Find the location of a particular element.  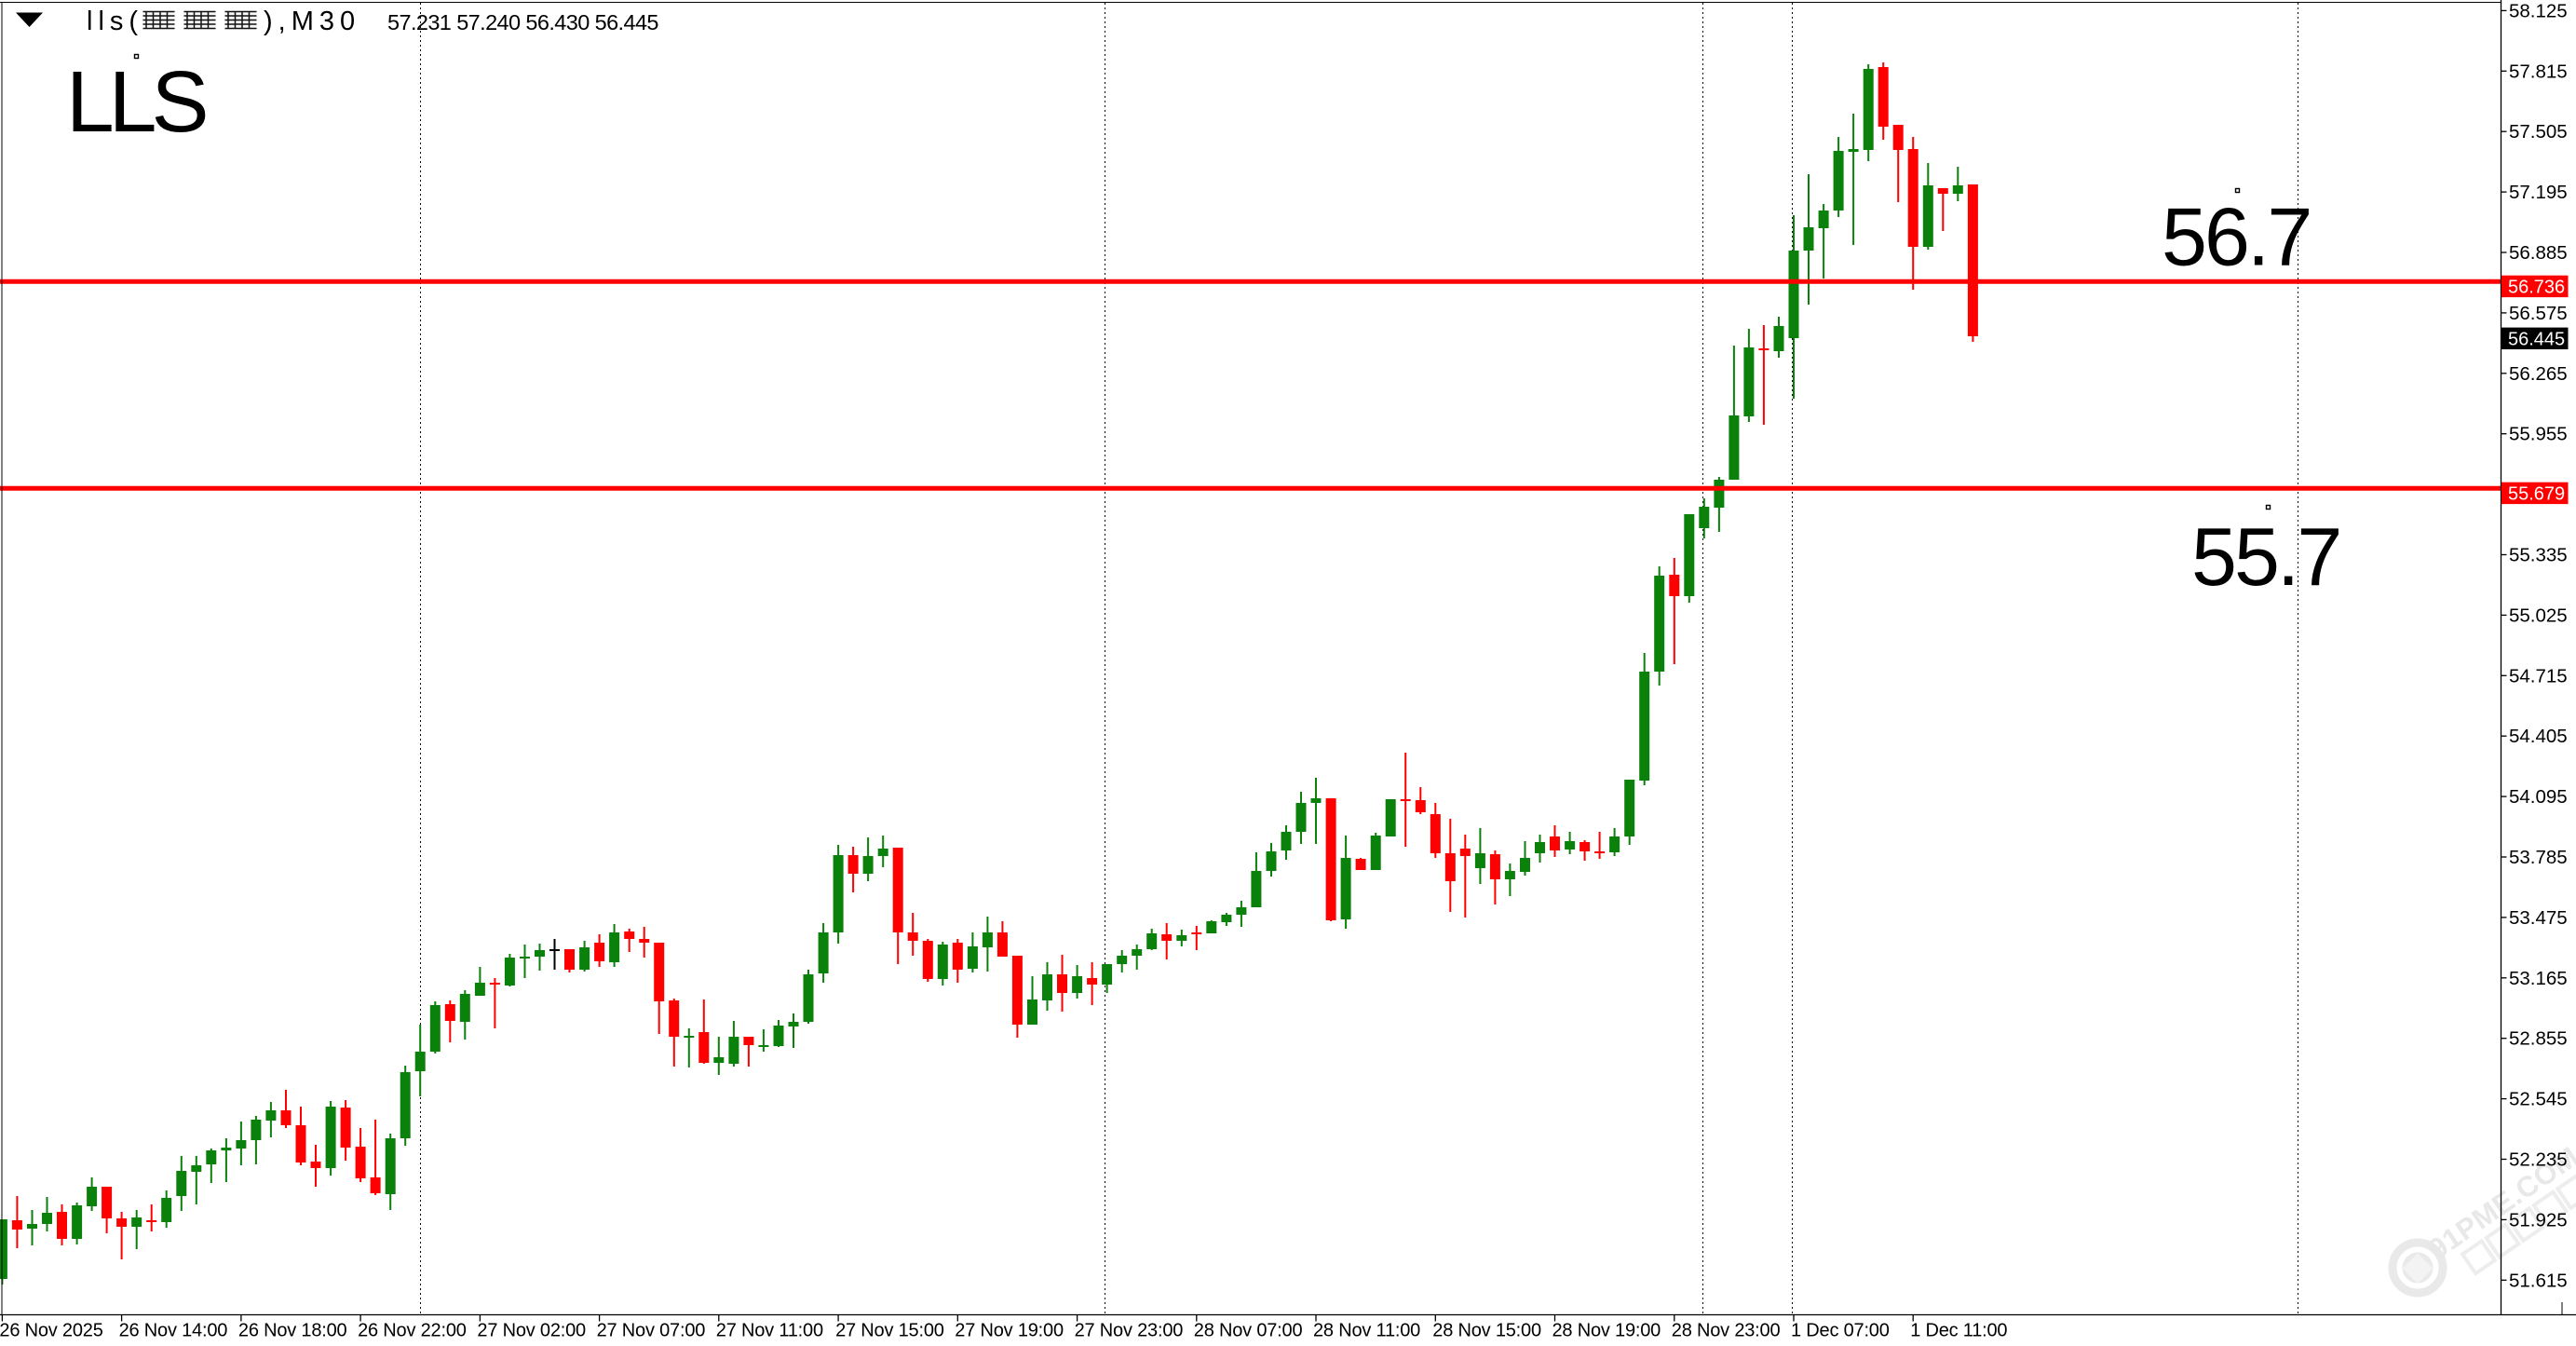

svg-text: 55.955 is located at coordinates (2538, 434).